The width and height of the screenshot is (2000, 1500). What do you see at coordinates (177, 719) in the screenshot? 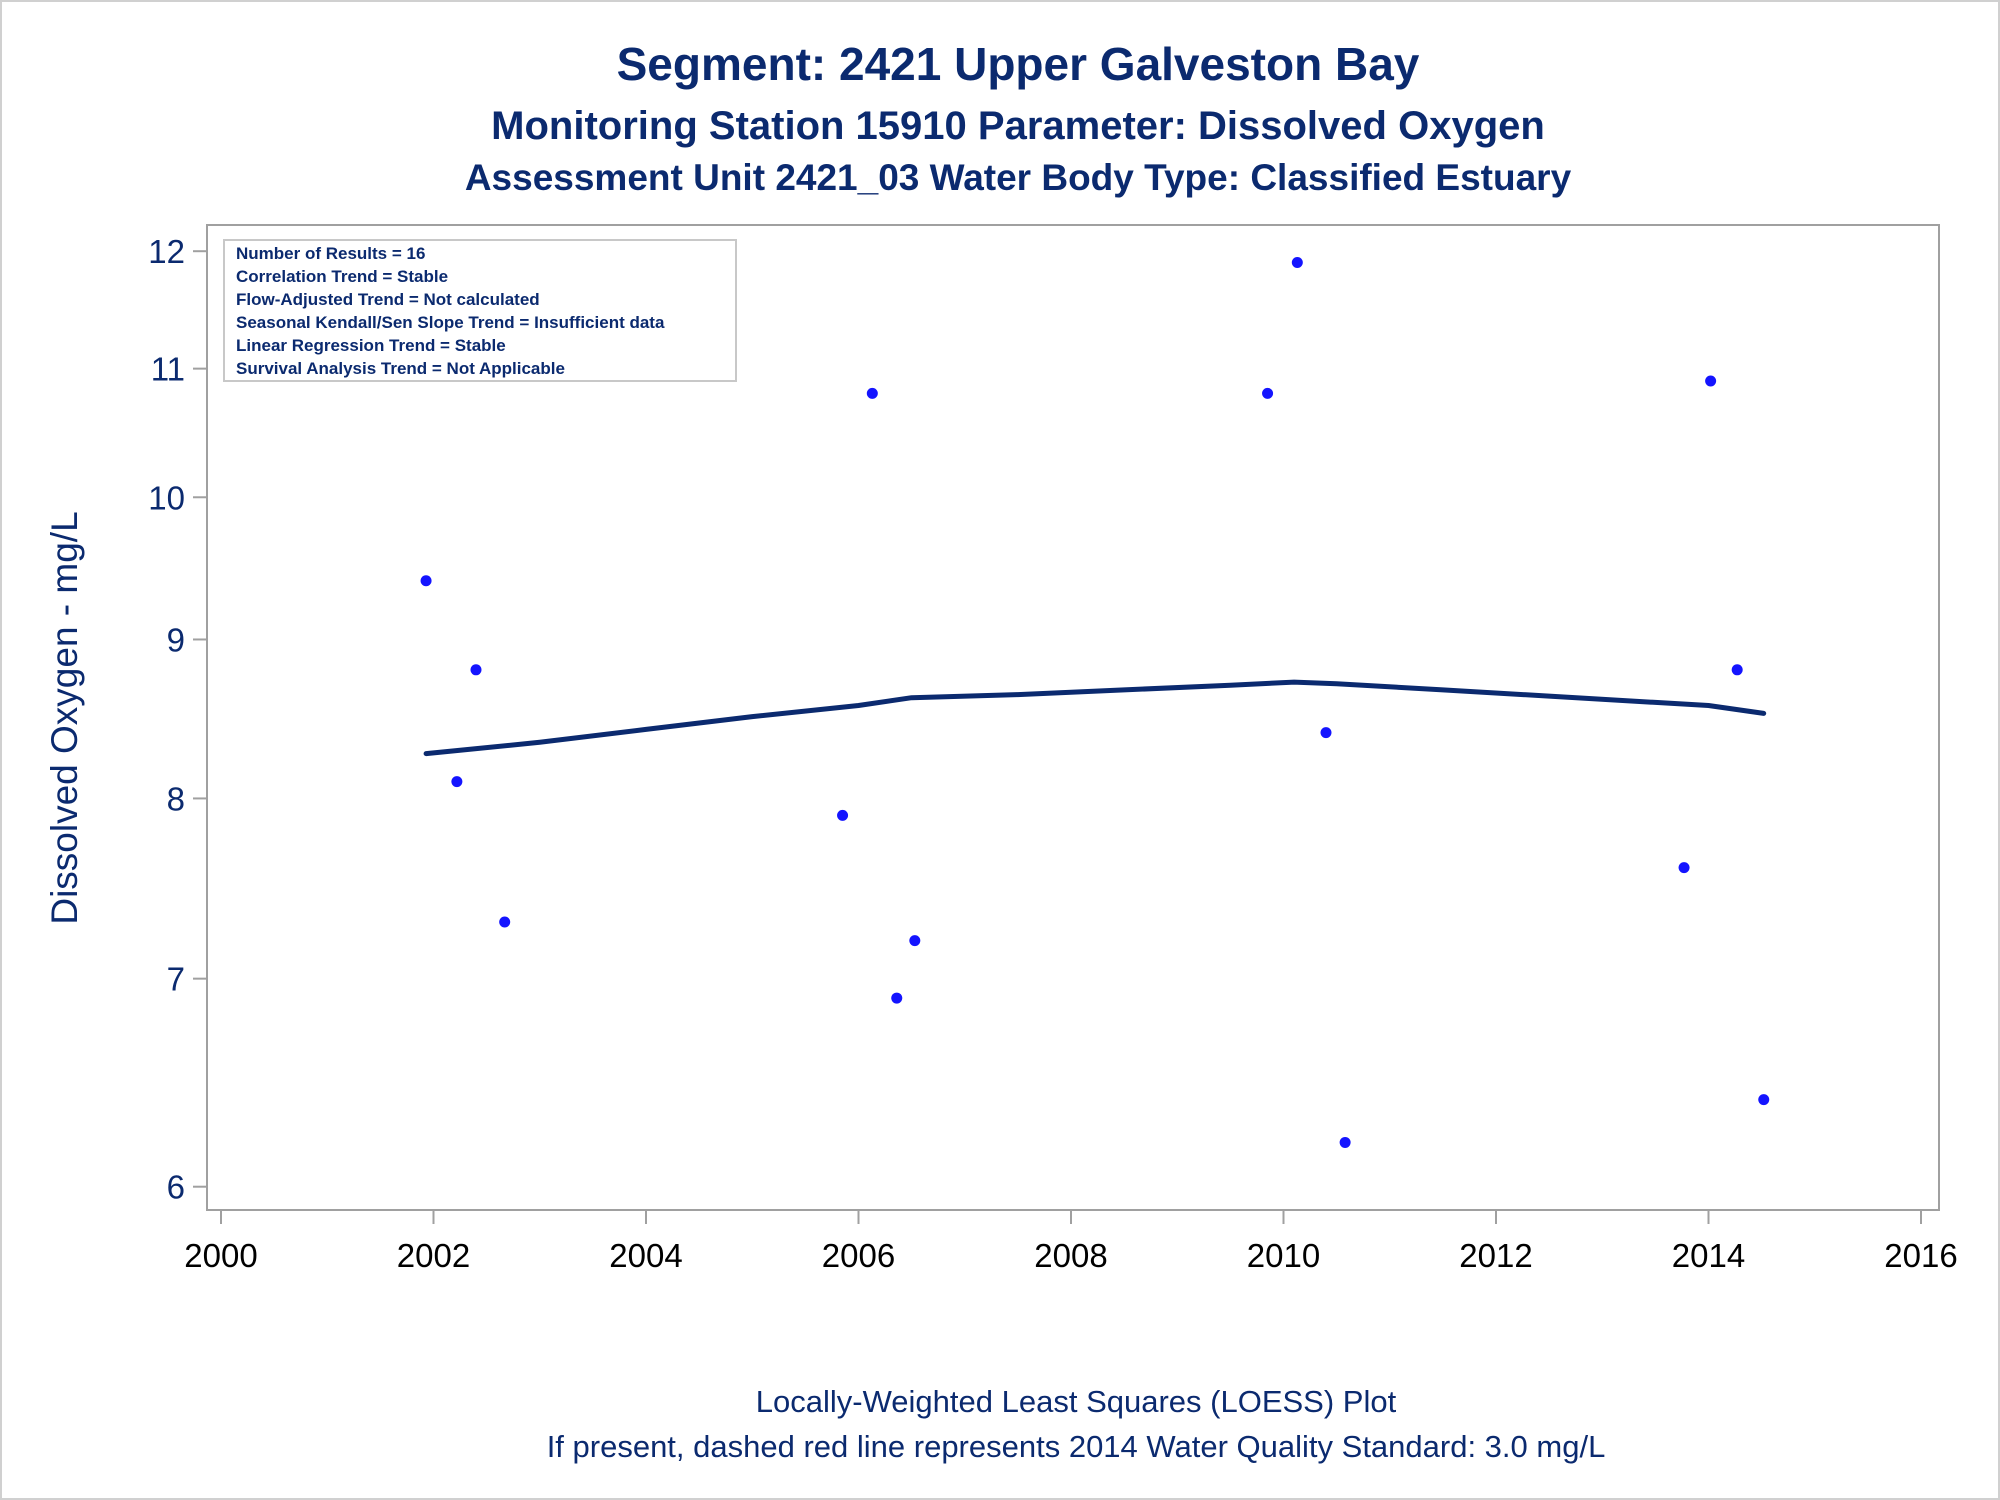
I see `y-axis: 6 7 8 9 10 11 12` at bounding box center [177, 719].